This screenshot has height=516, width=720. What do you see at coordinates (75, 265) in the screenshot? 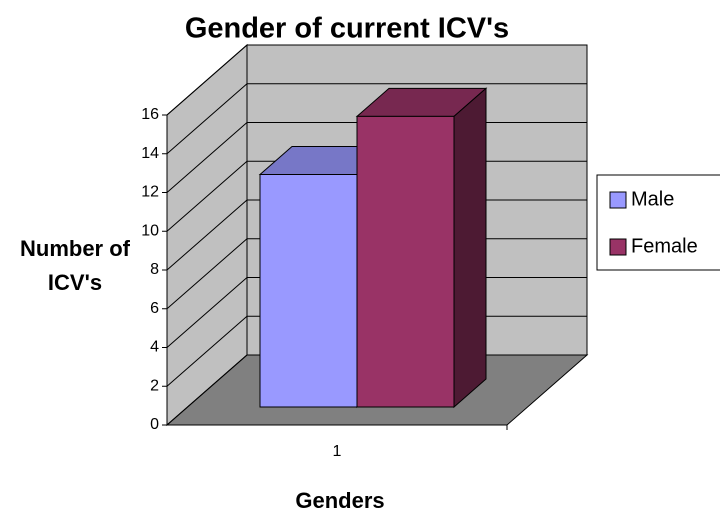
I see `y-axis-label: Number of ICV's` at bounding box center [75, 265].